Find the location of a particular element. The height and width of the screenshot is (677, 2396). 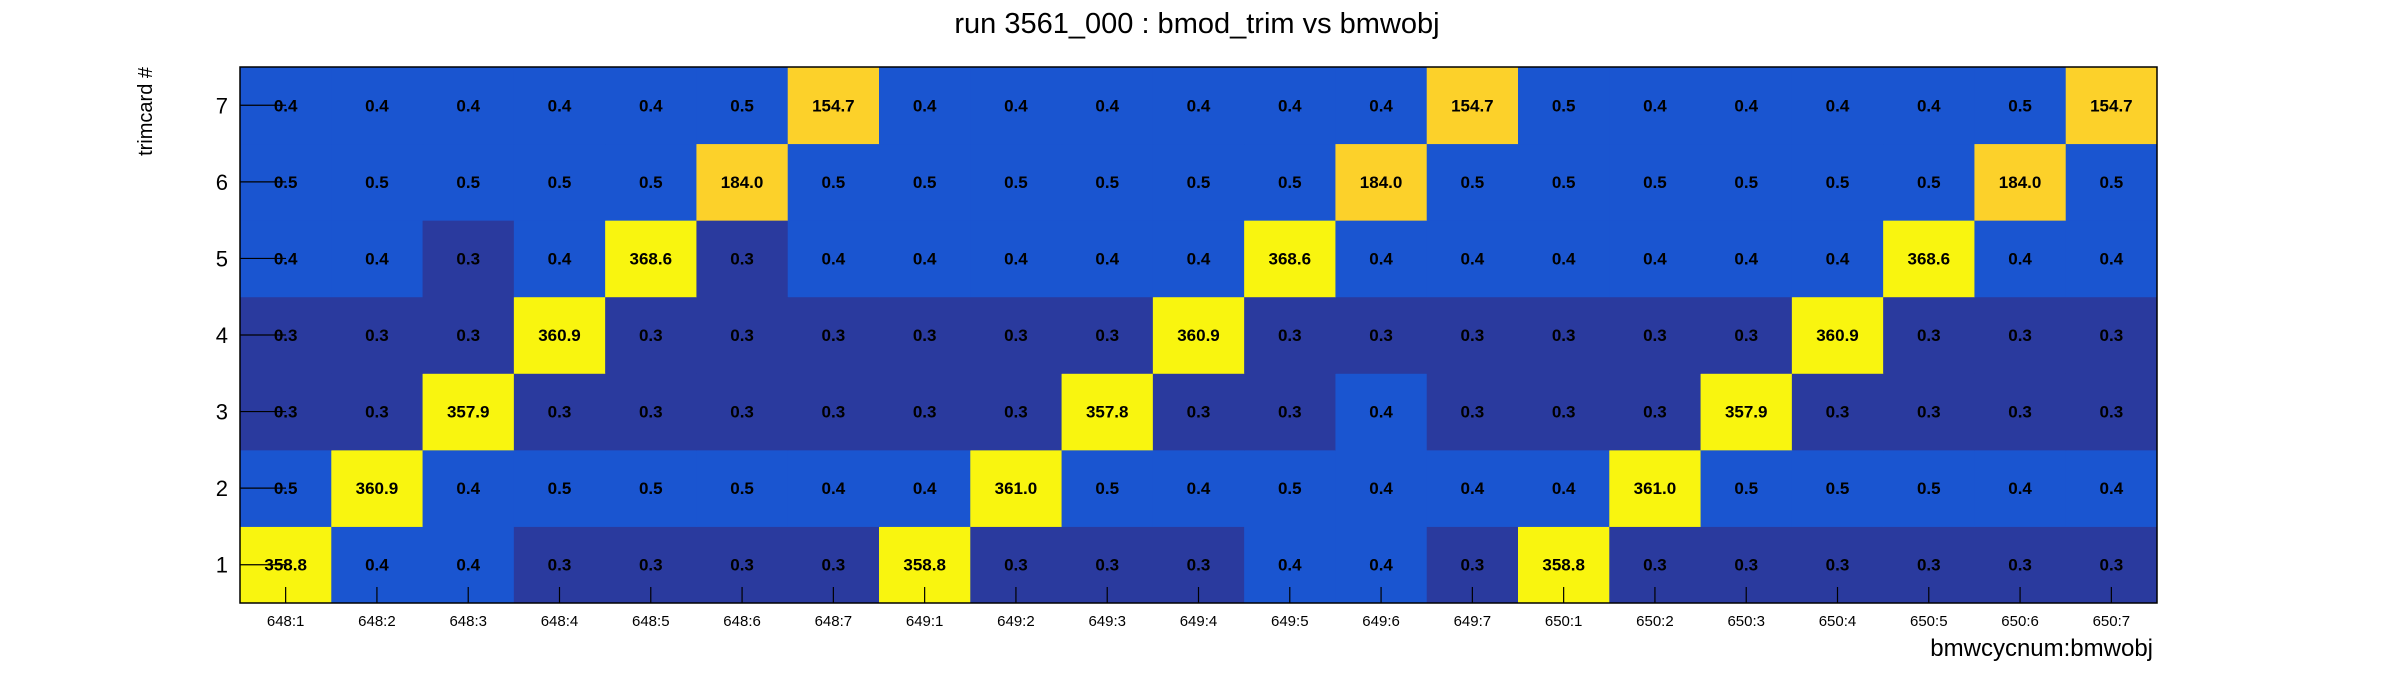

x-tick-label: 649:6 is located at coordinates (1381, 621).